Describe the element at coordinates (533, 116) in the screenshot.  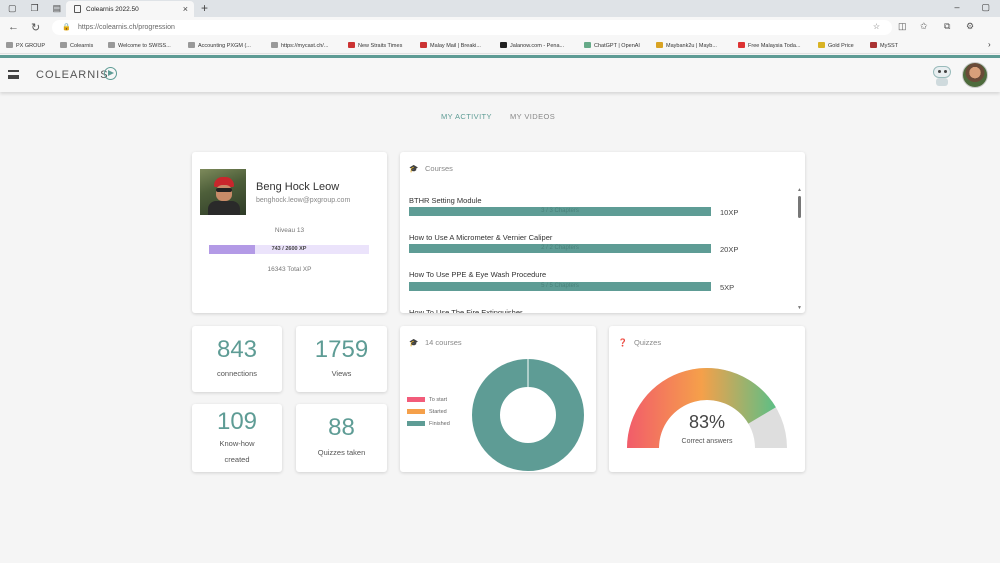
I see `tab-my-videos: MY VIDEOS` at that location.